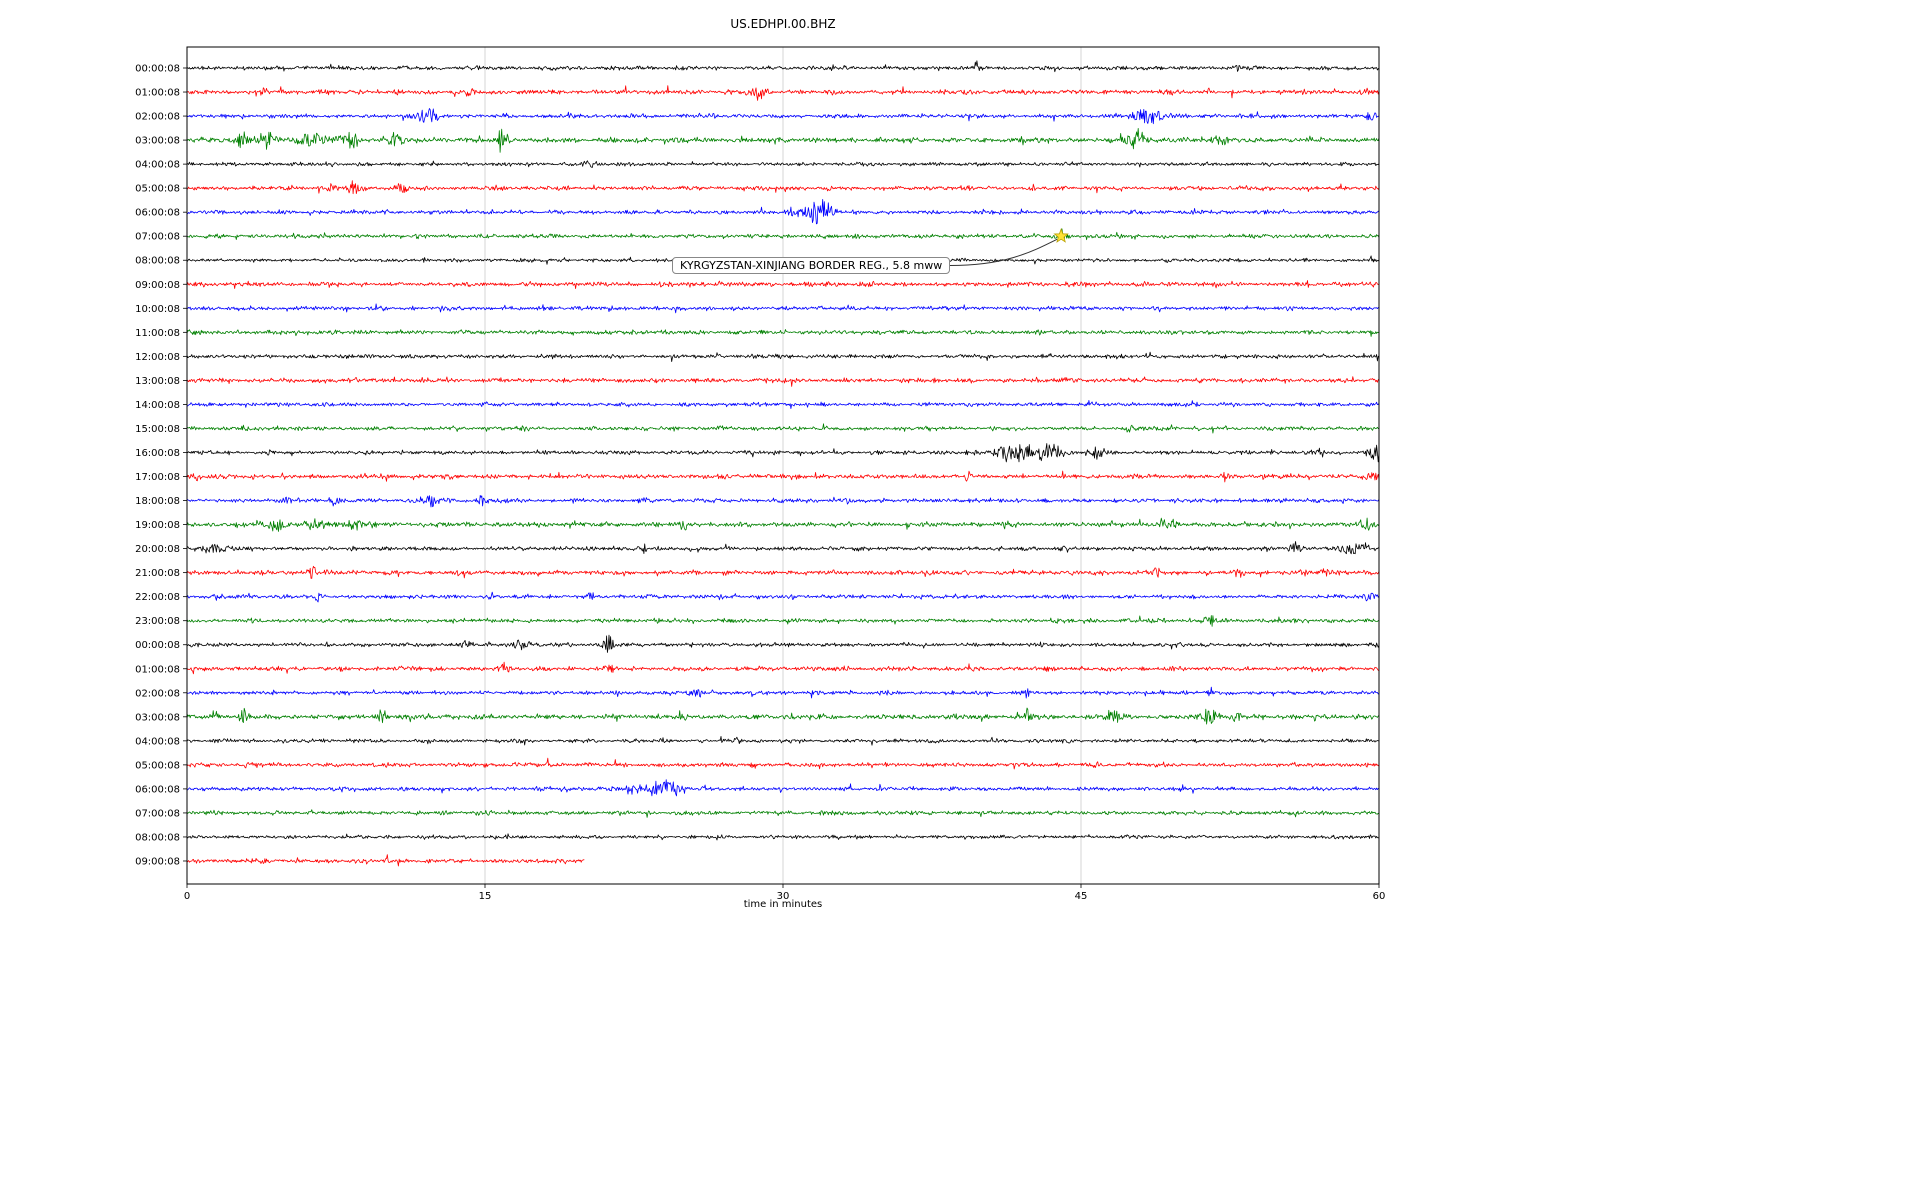 This screenshot has height=1204, width=1920. Describe the element at coordinates (1379, 896) in the screenshot. I see `x-axis-tick-label: 60` at that location.